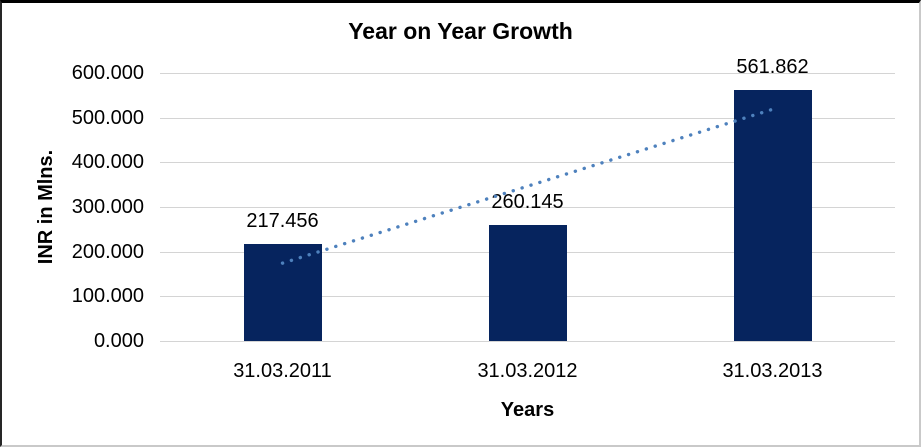 The image size is (921, 447). Describe the element at coordinates (527, 201) in the screenshot. I see `bar-data-label: 260.145` at that location.